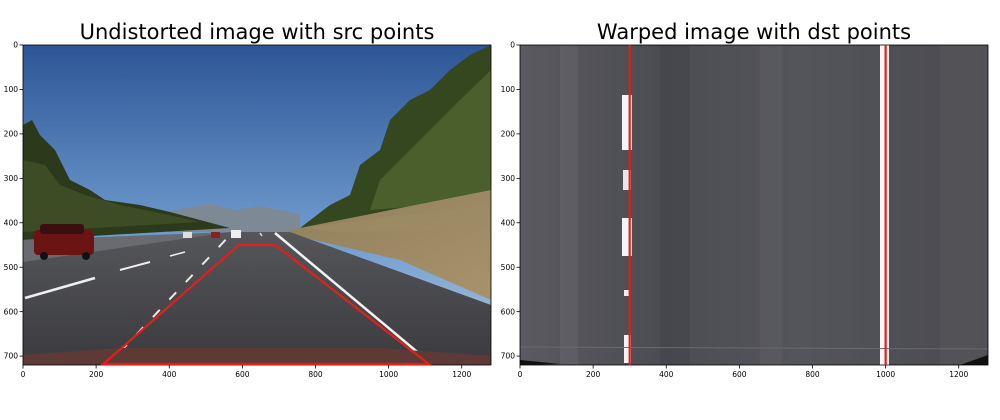 The width and height of the screenshot is (1000, 420). I want to click on src-points-polygon, so click(266, 304).